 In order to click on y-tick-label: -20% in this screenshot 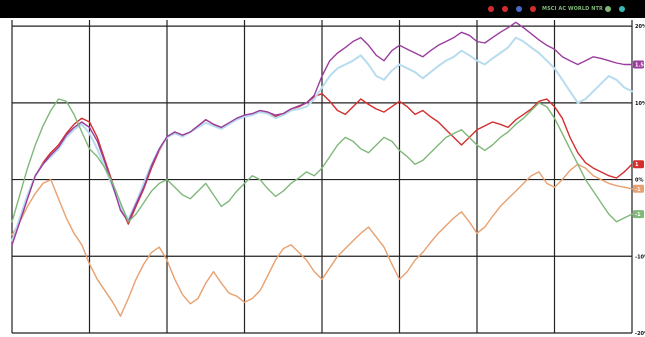, I will do `click(640, 334)`.